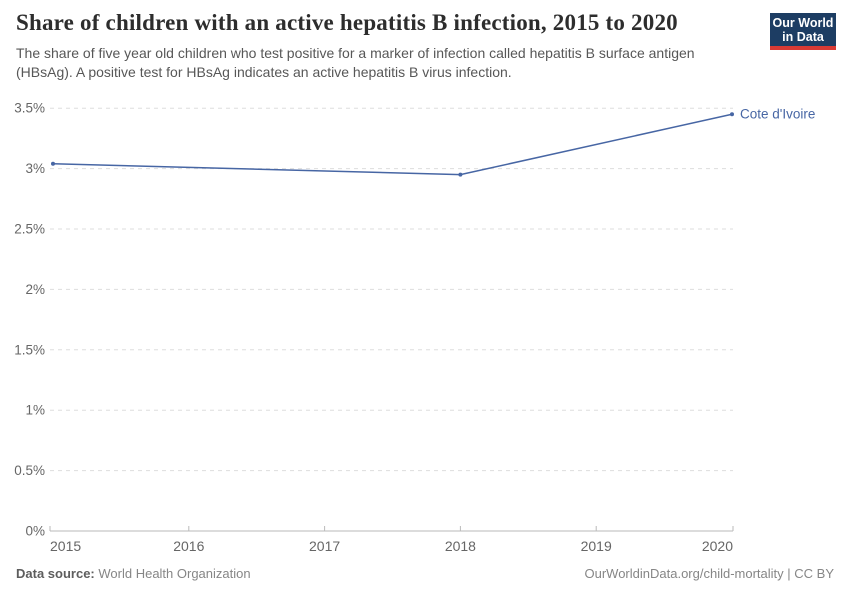 This screenshot has height=600, width=850. I want to click on owid-logo-line2: in Data, so click(803, 36).